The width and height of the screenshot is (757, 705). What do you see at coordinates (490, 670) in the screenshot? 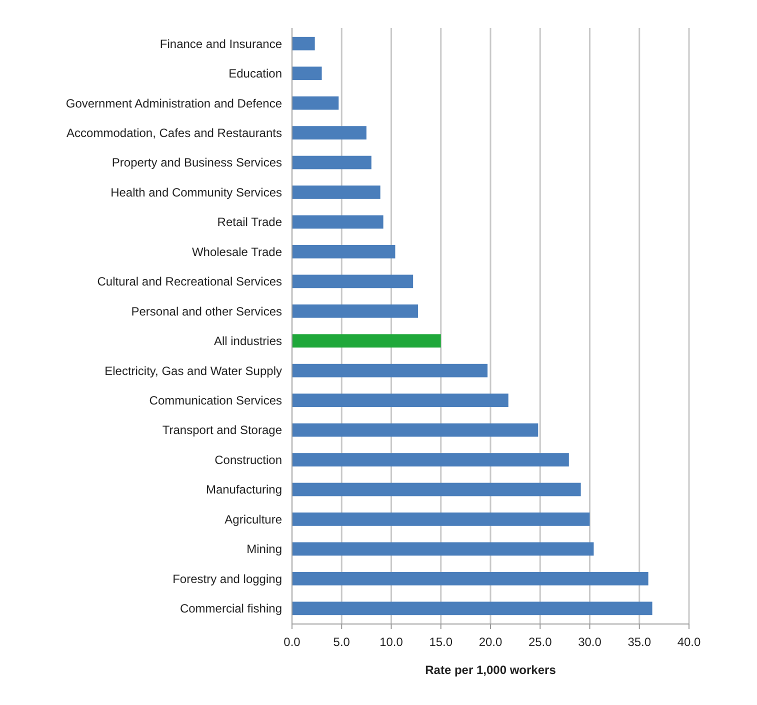
I see `x-axis-title: Rate per 1,000 workers` at bounding box center [490, 670].